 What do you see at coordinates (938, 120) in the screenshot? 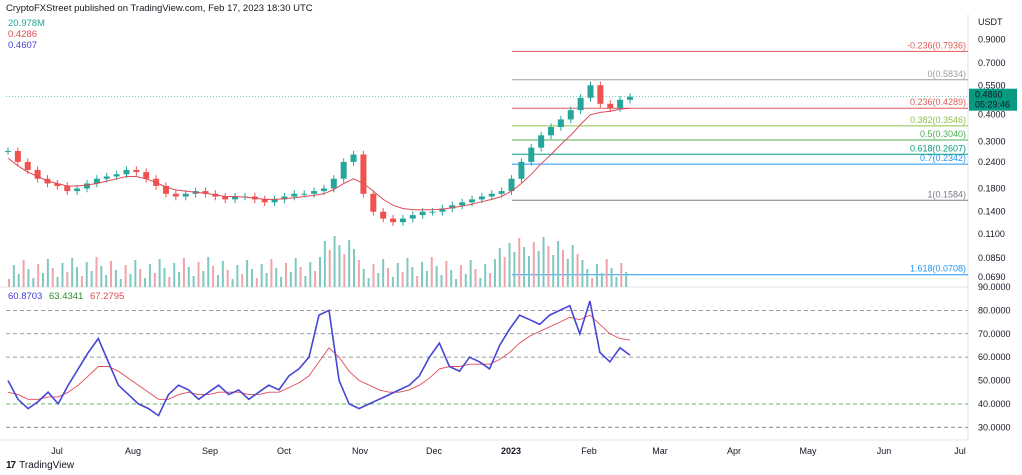
I see `fib-level-label: 0.382(0.3546)` at bounding box center [938, 120].